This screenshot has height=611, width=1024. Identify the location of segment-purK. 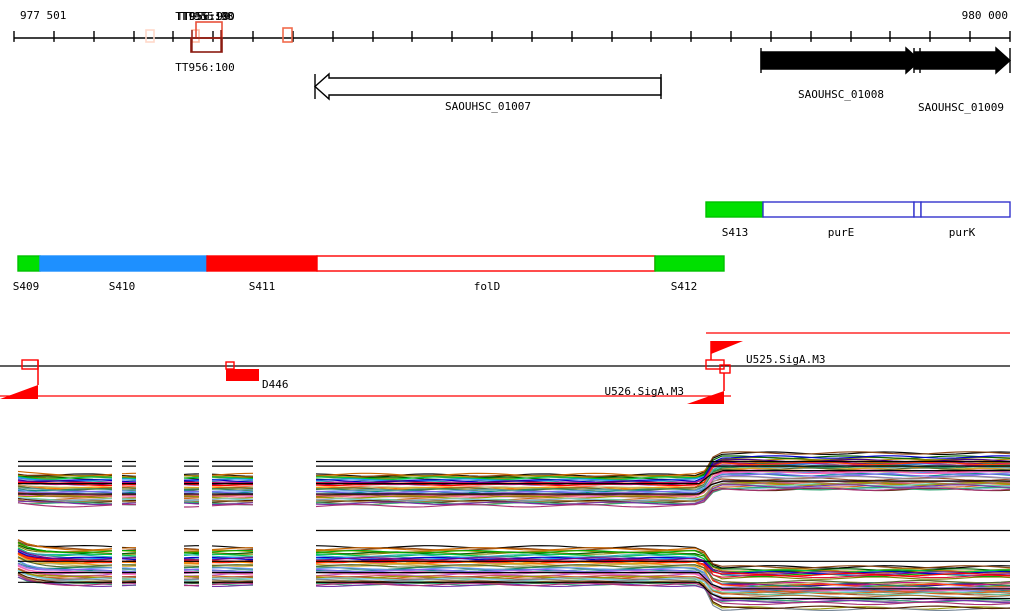
(965, 209).